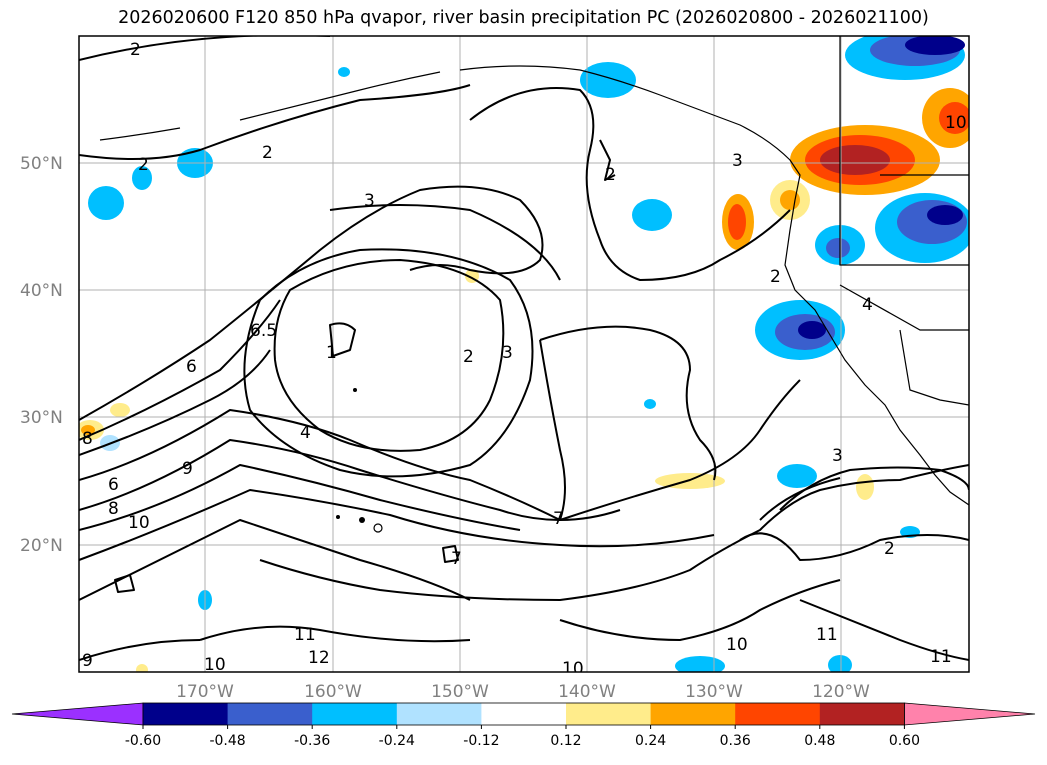 This screenshot has height=765, width=1047. I want to click on colorbar-extend-max, so click(970, 714).